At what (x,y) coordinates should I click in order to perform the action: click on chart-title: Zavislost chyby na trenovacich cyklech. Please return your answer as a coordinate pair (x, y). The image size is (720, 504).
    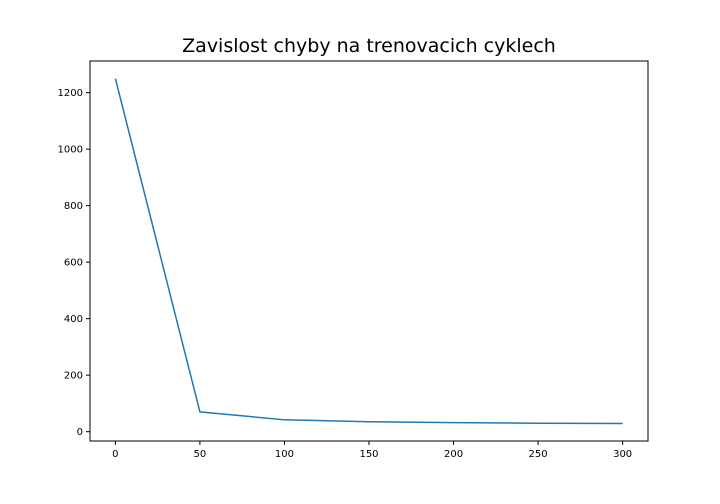
    Looking at the image, I should click on (369, 46).